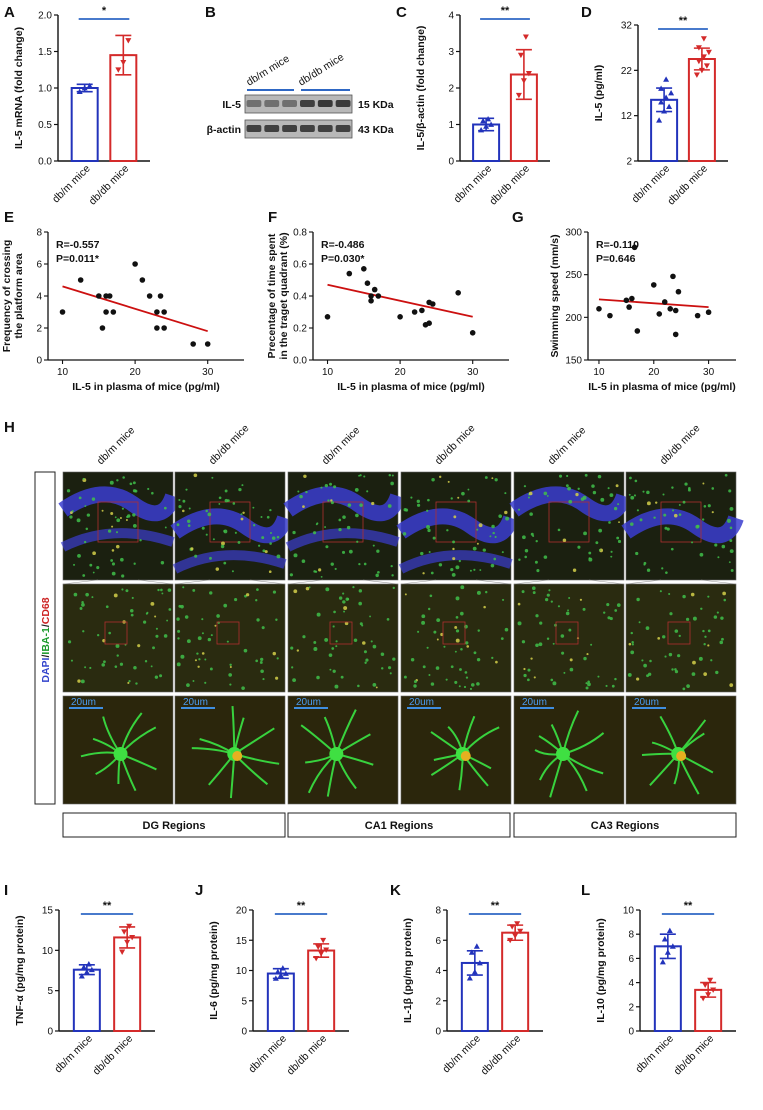 This screenshot has width=763, height=1110. I want to click on panel-e-y-tick-label: 2, so click(39, 329).